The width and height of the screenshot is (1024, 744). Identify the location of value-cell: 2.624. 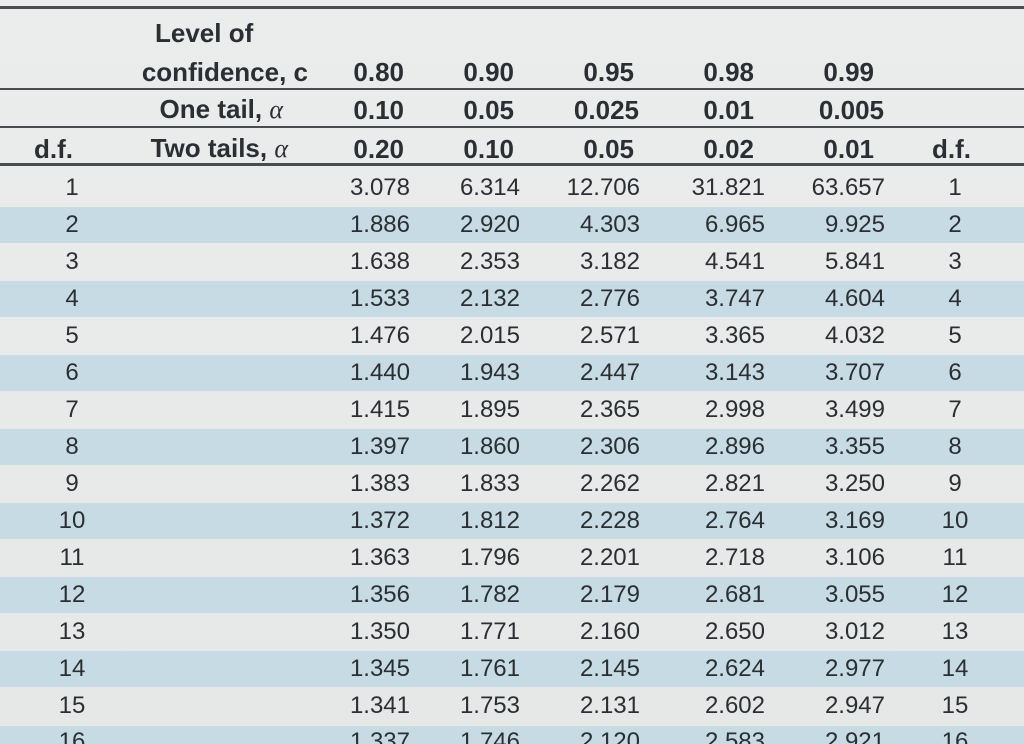
(734, 668).